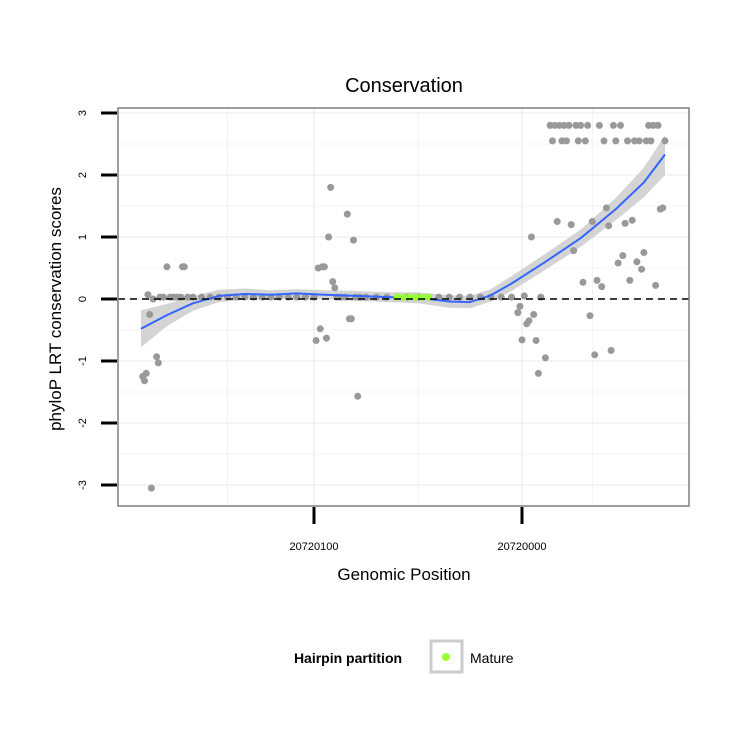 Image resolution: width=750 pixels, height=750 pixels. What do you see at coordinates (404, 86) in the screenshot?
I see `chart-title: Conservation` at bounding box center [404, 86].